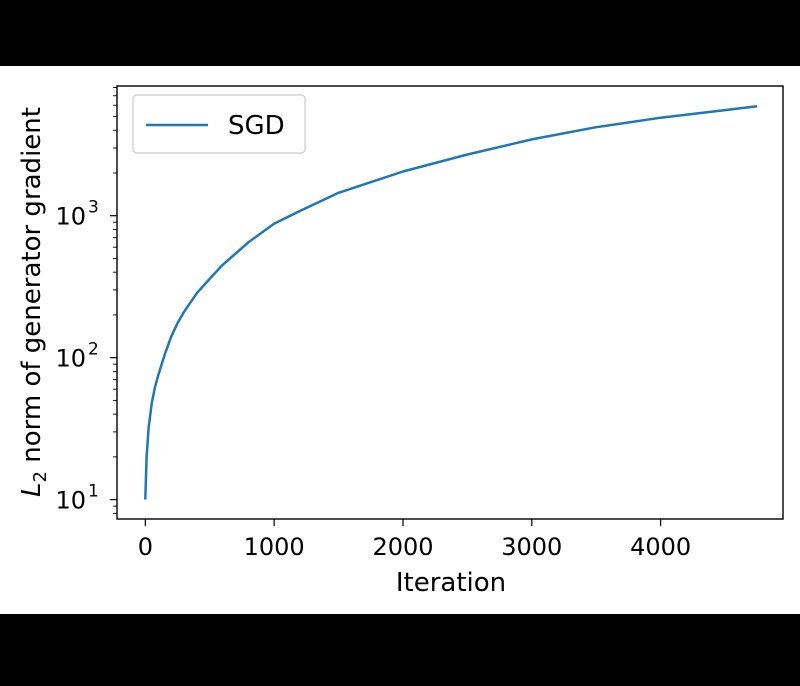  What do you see at coordinates (93, 208) in the screenshot?
I see `y-tick-label-exponent: 3` at bounding box center [93, 208].